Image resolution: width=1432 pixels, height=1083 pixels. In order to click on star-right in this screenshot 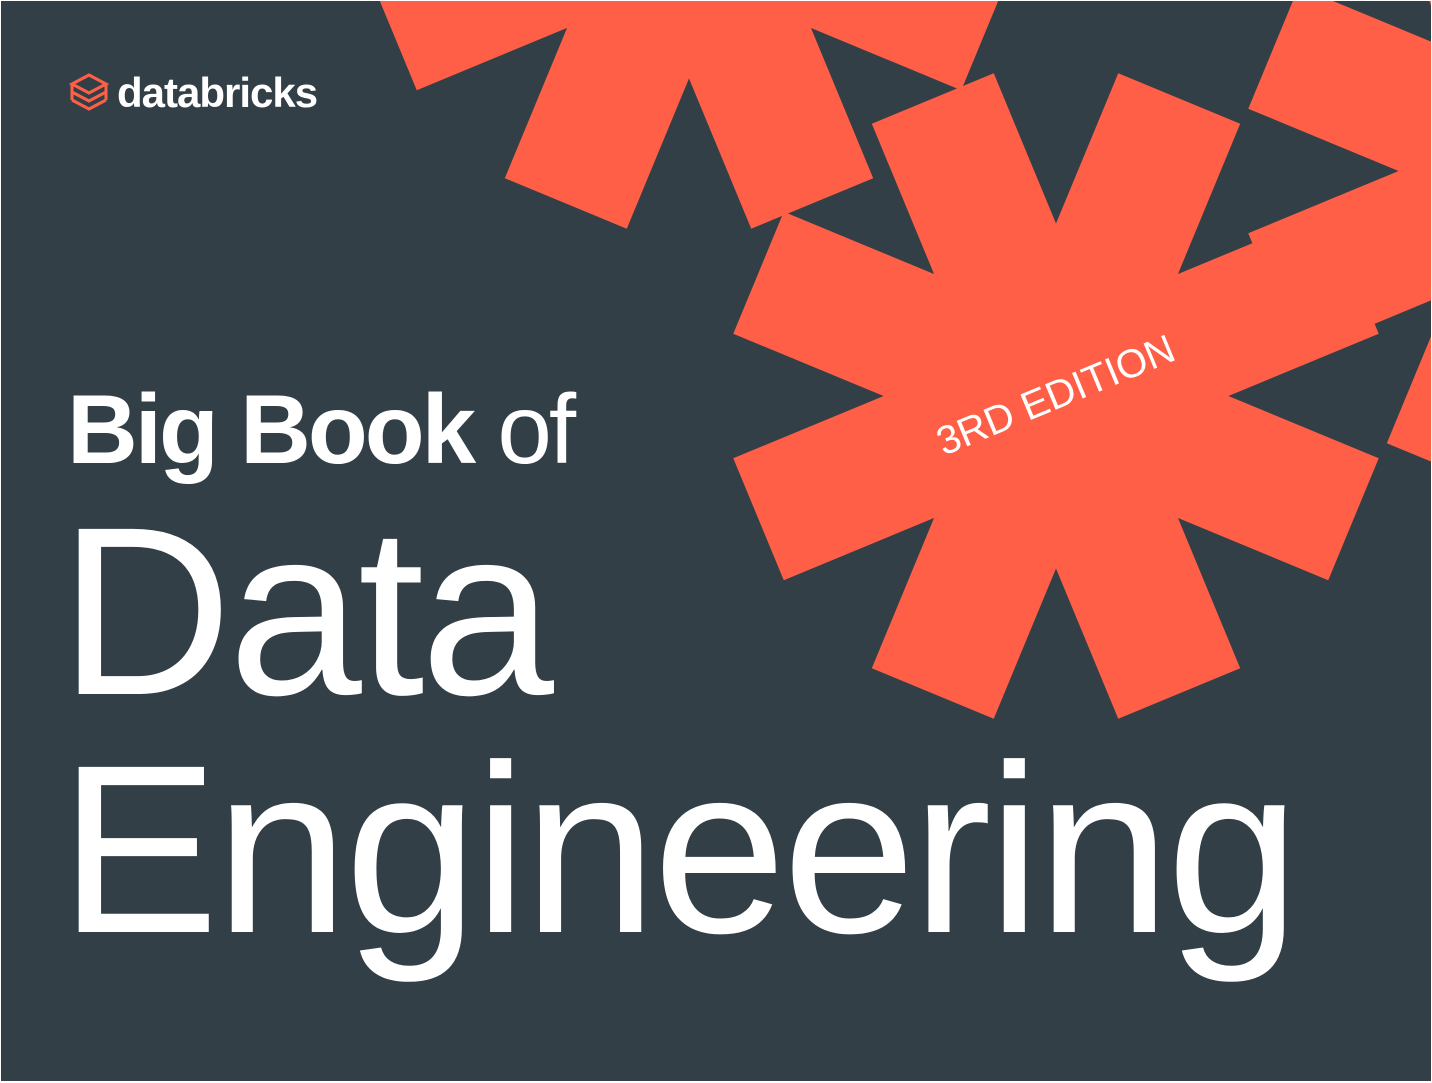, I will do `click(1339, 247)`.